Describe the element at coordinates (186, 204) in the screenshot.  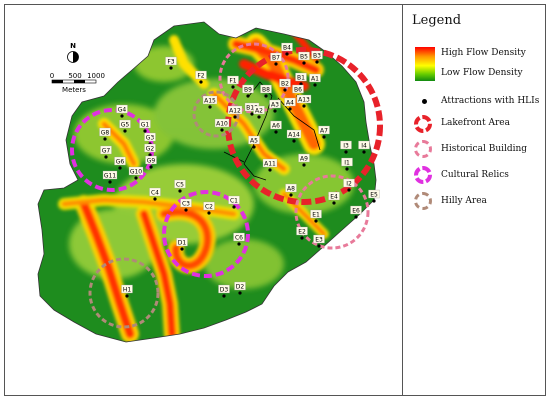
I see `attraction-label: C3` at that location.